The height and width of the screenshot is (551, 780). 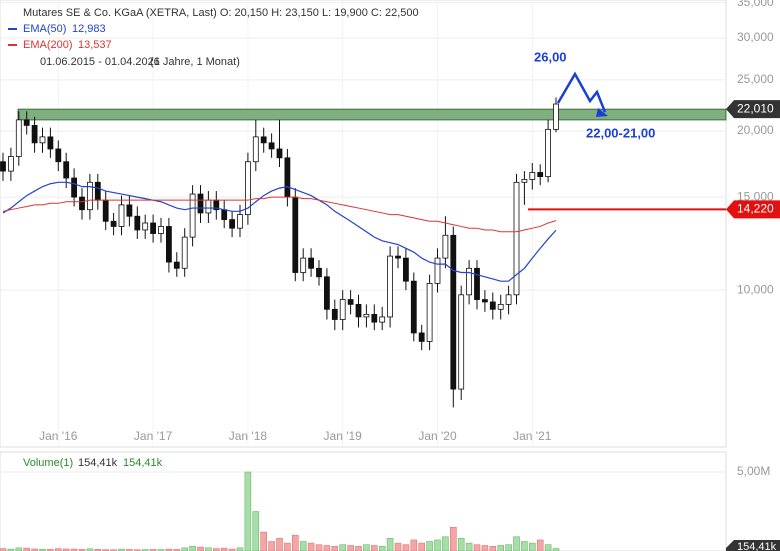 I want to click on date-range: 01.06.2015 - 01.04.2021, so click(x=100, y=62).